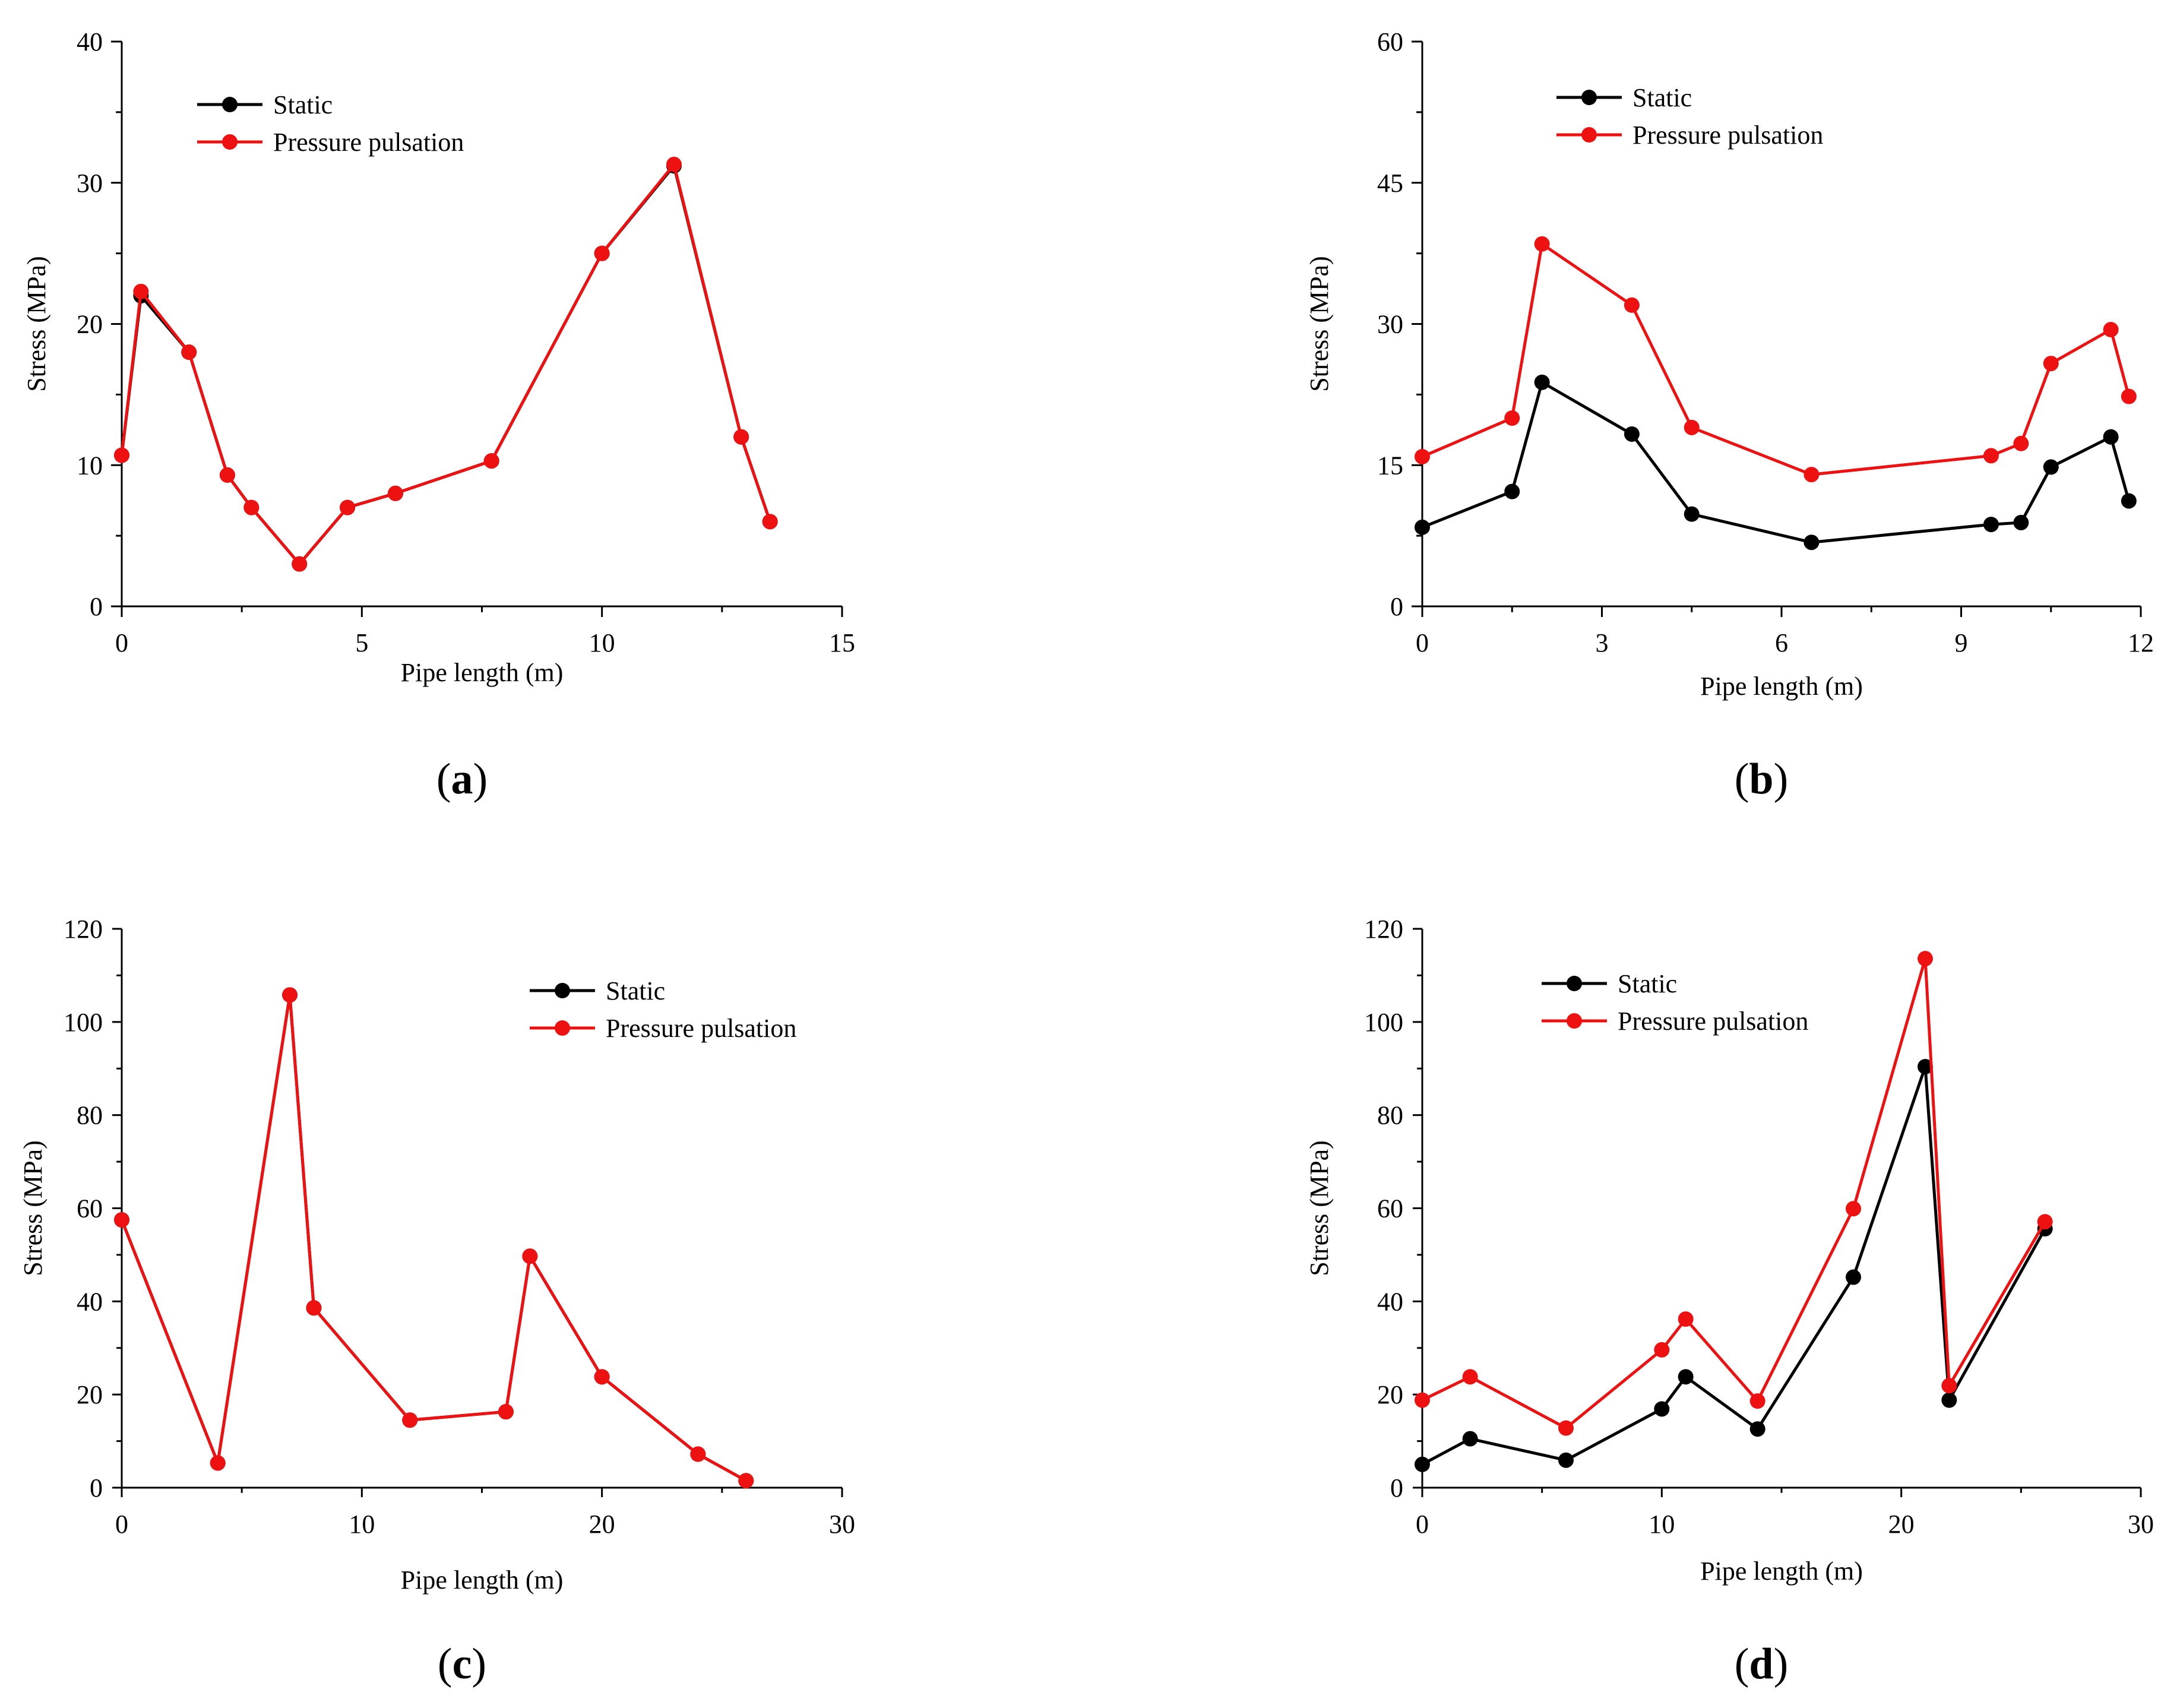  Describe the element at coordinates (1390, 183) in the screenshot. I see `y-tick-label: 45` at that location.